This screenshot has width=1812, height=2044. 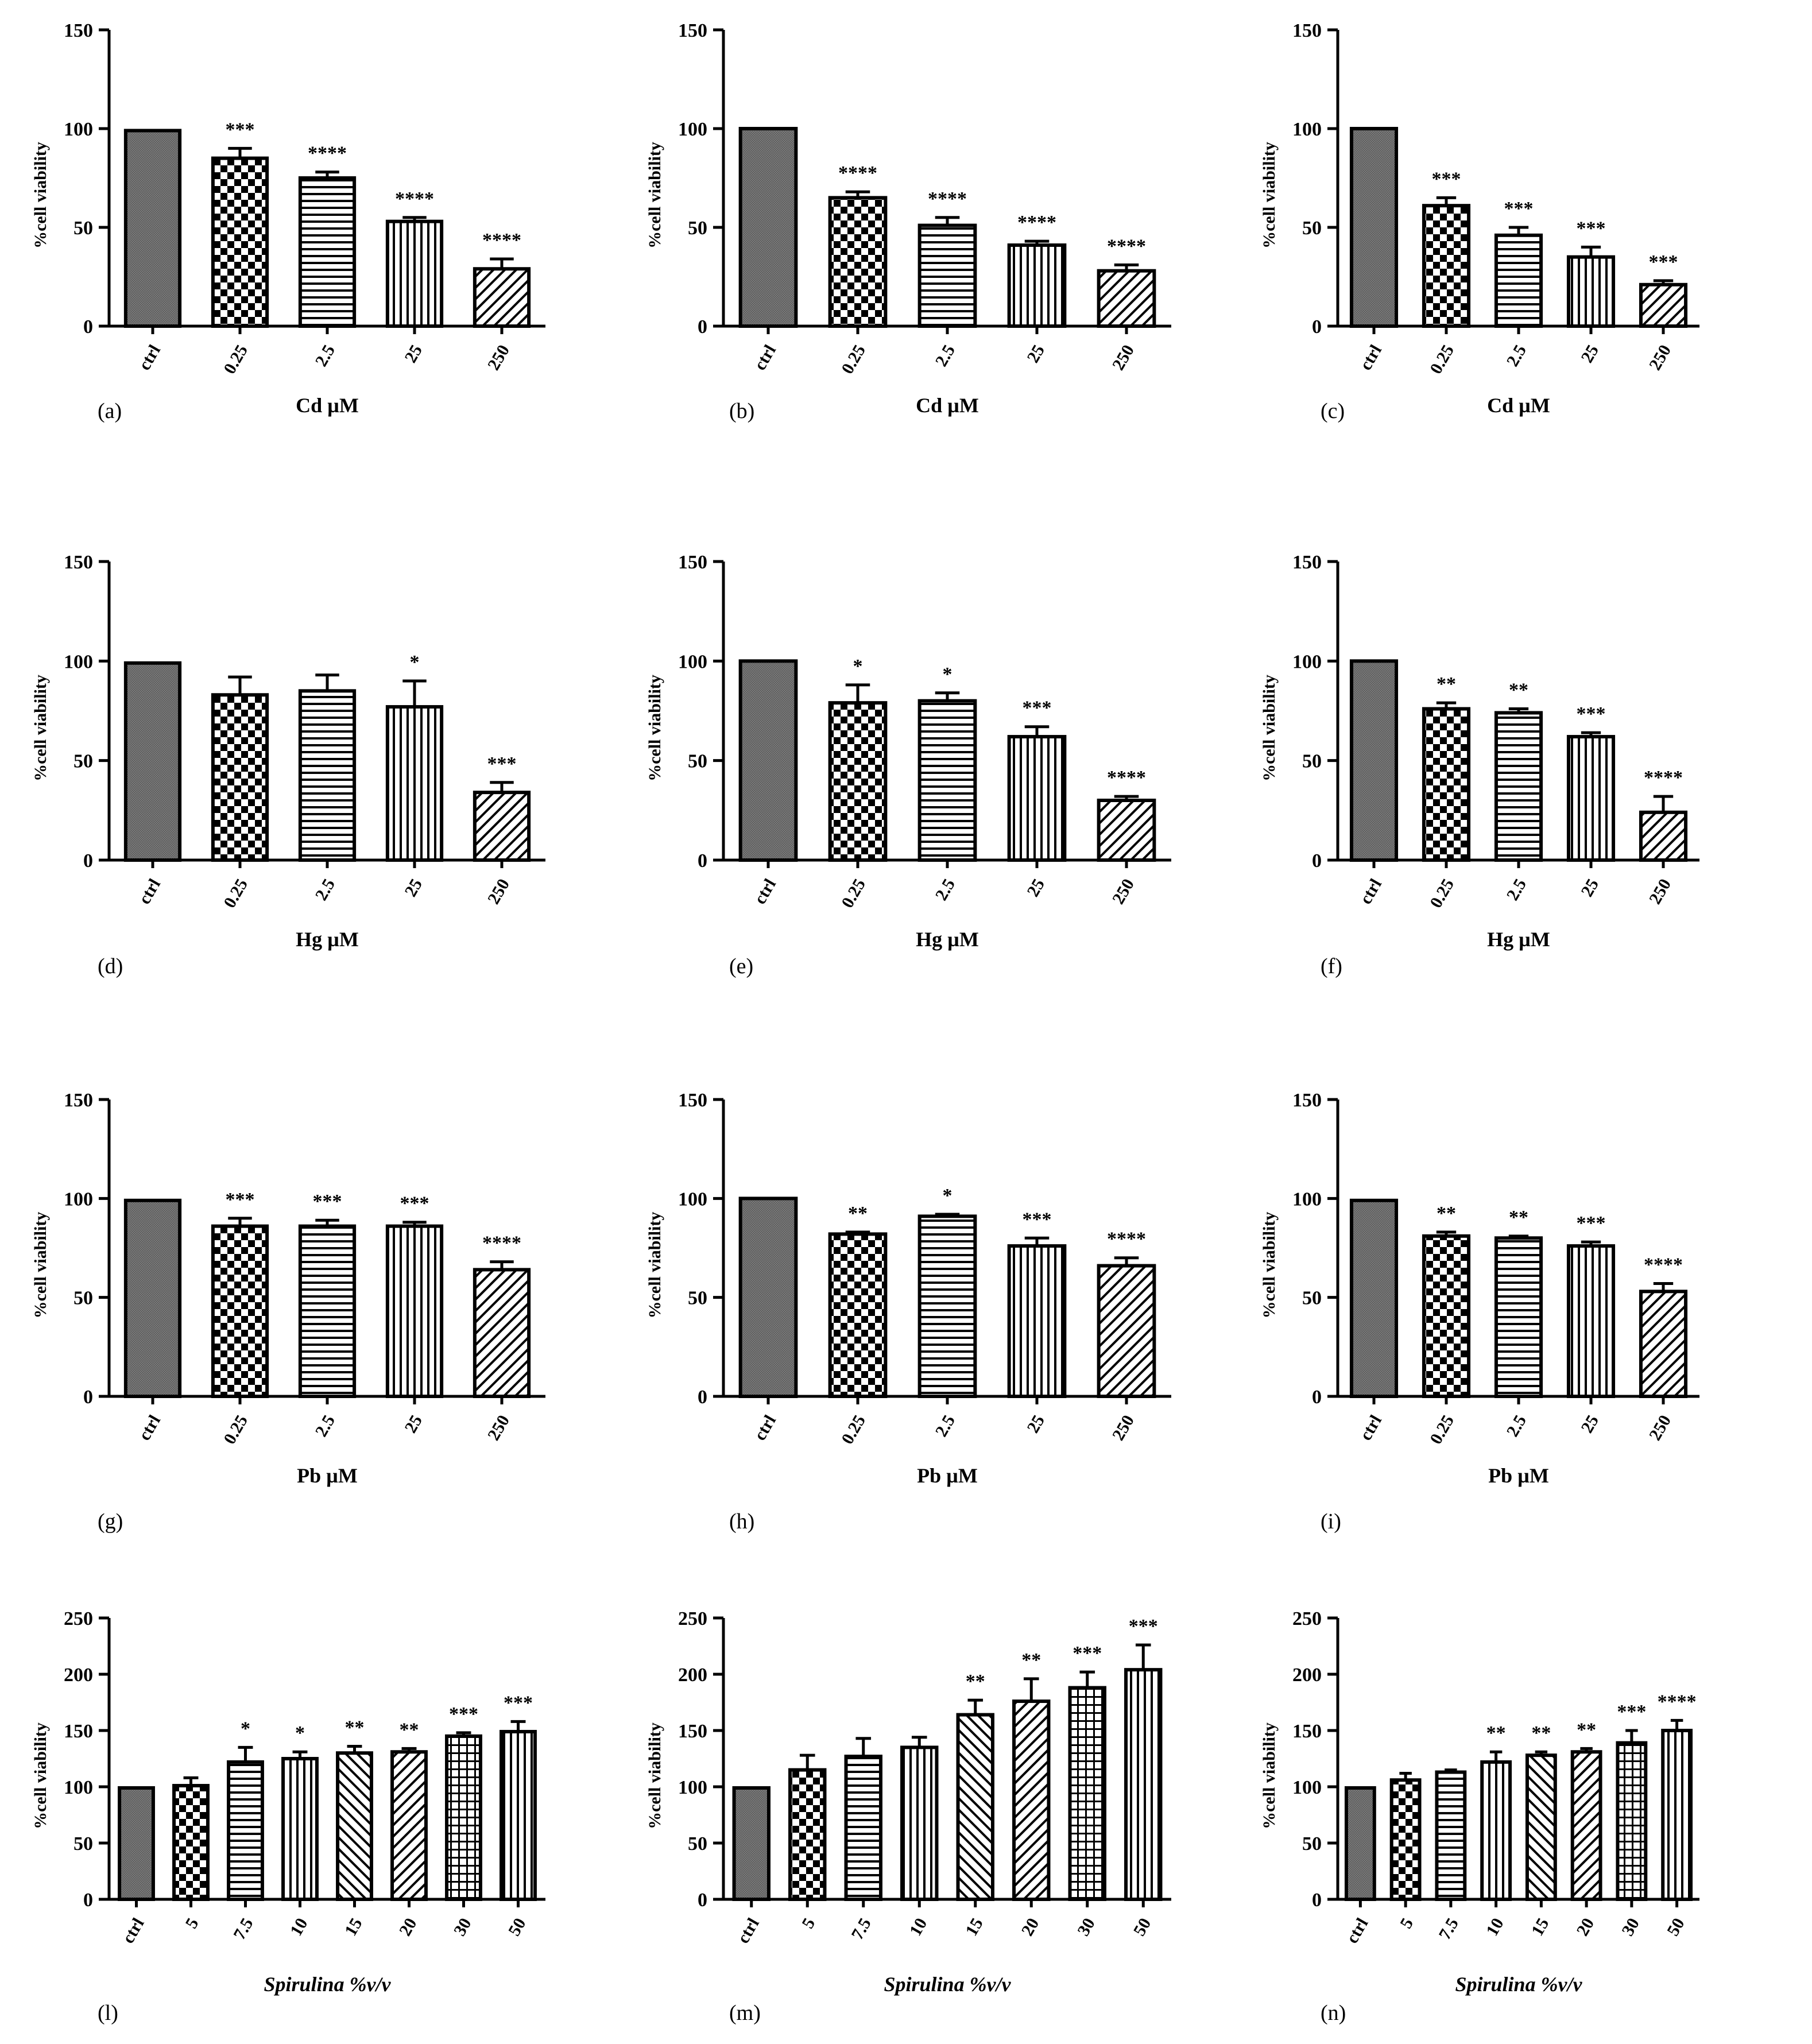 What do you see at coordinates (110, 1521) in the screenshot?
I see `panel-letter: (g)` at bounding box center [110, 1521].